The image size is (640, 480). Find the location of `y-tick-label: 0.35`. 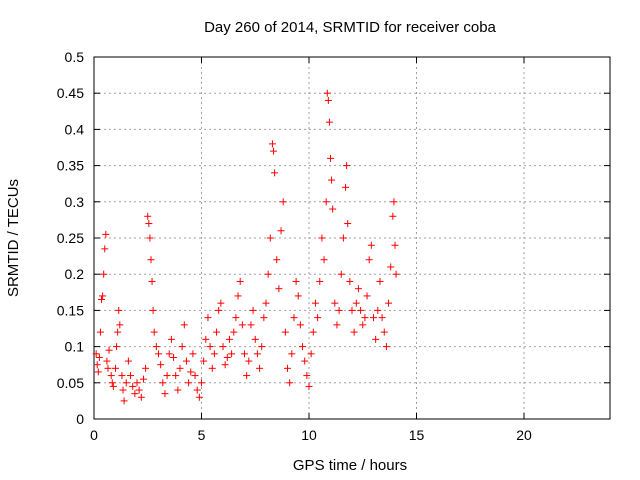

y-tick-label: 0.35 is located at coordinates (70, 166).